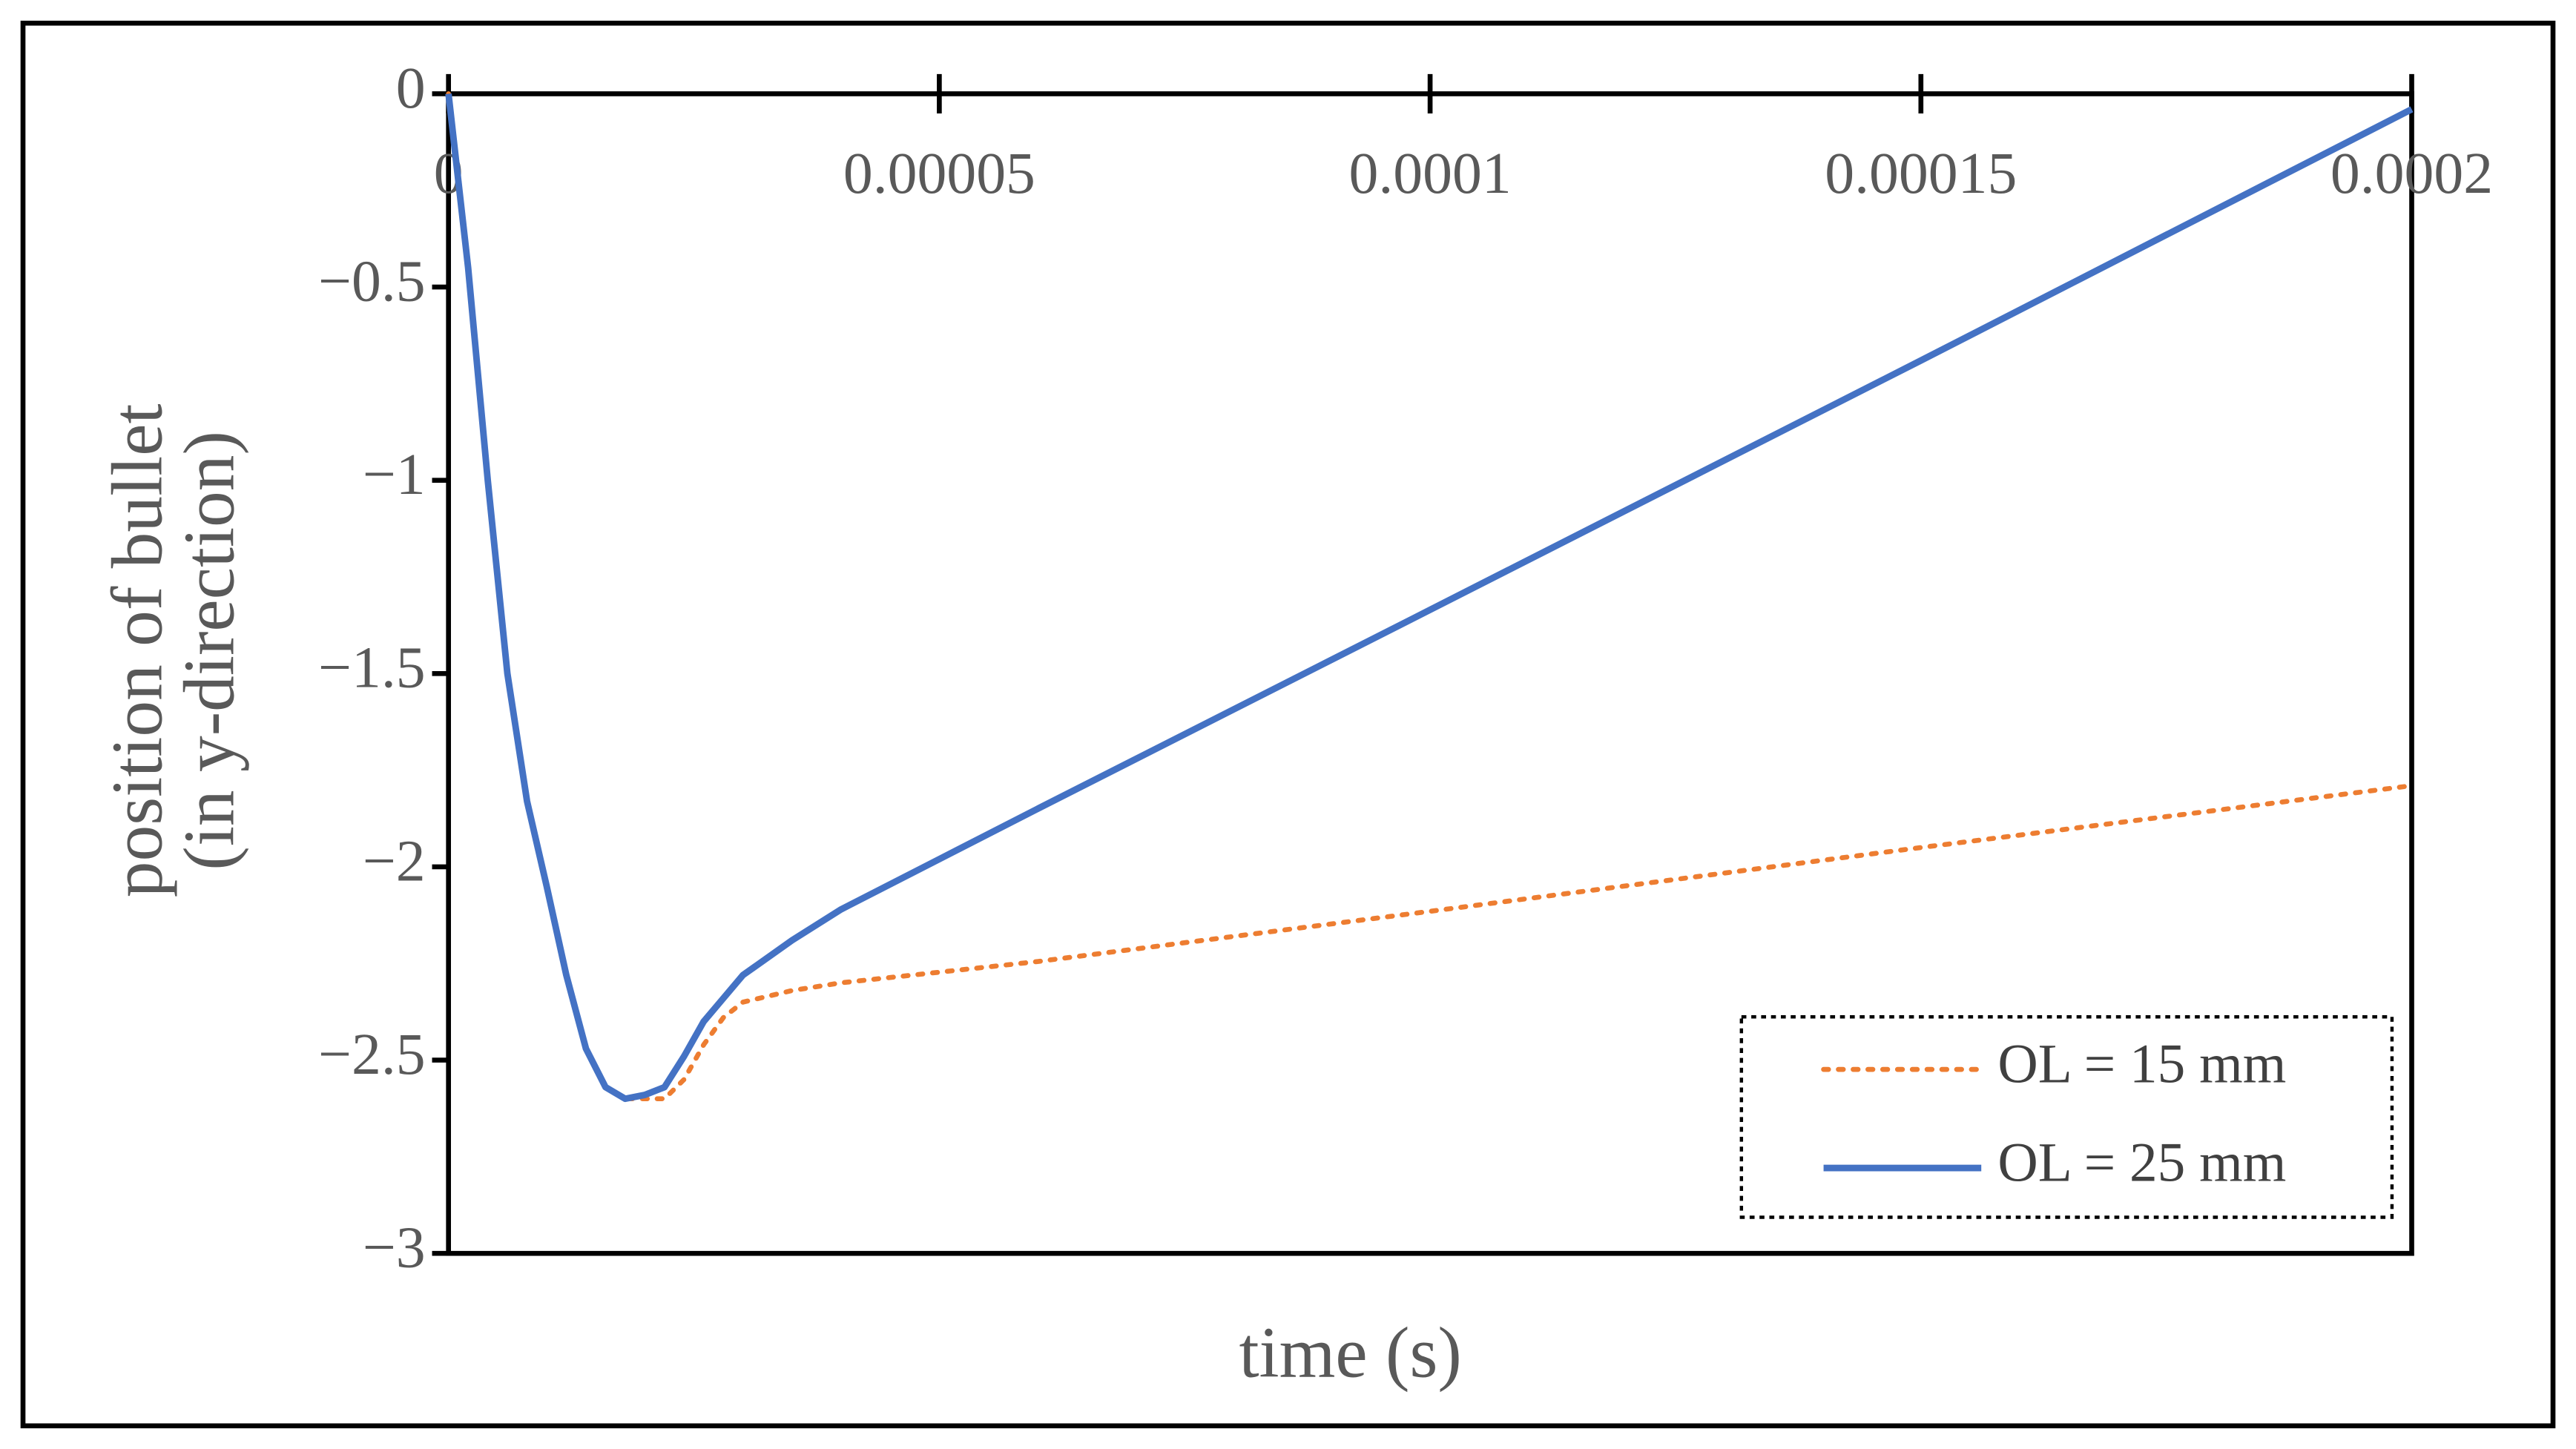 The height and width of the screenshot is (1449, 2576). I want to click on y-tick-label: −1, so click(395, 474).